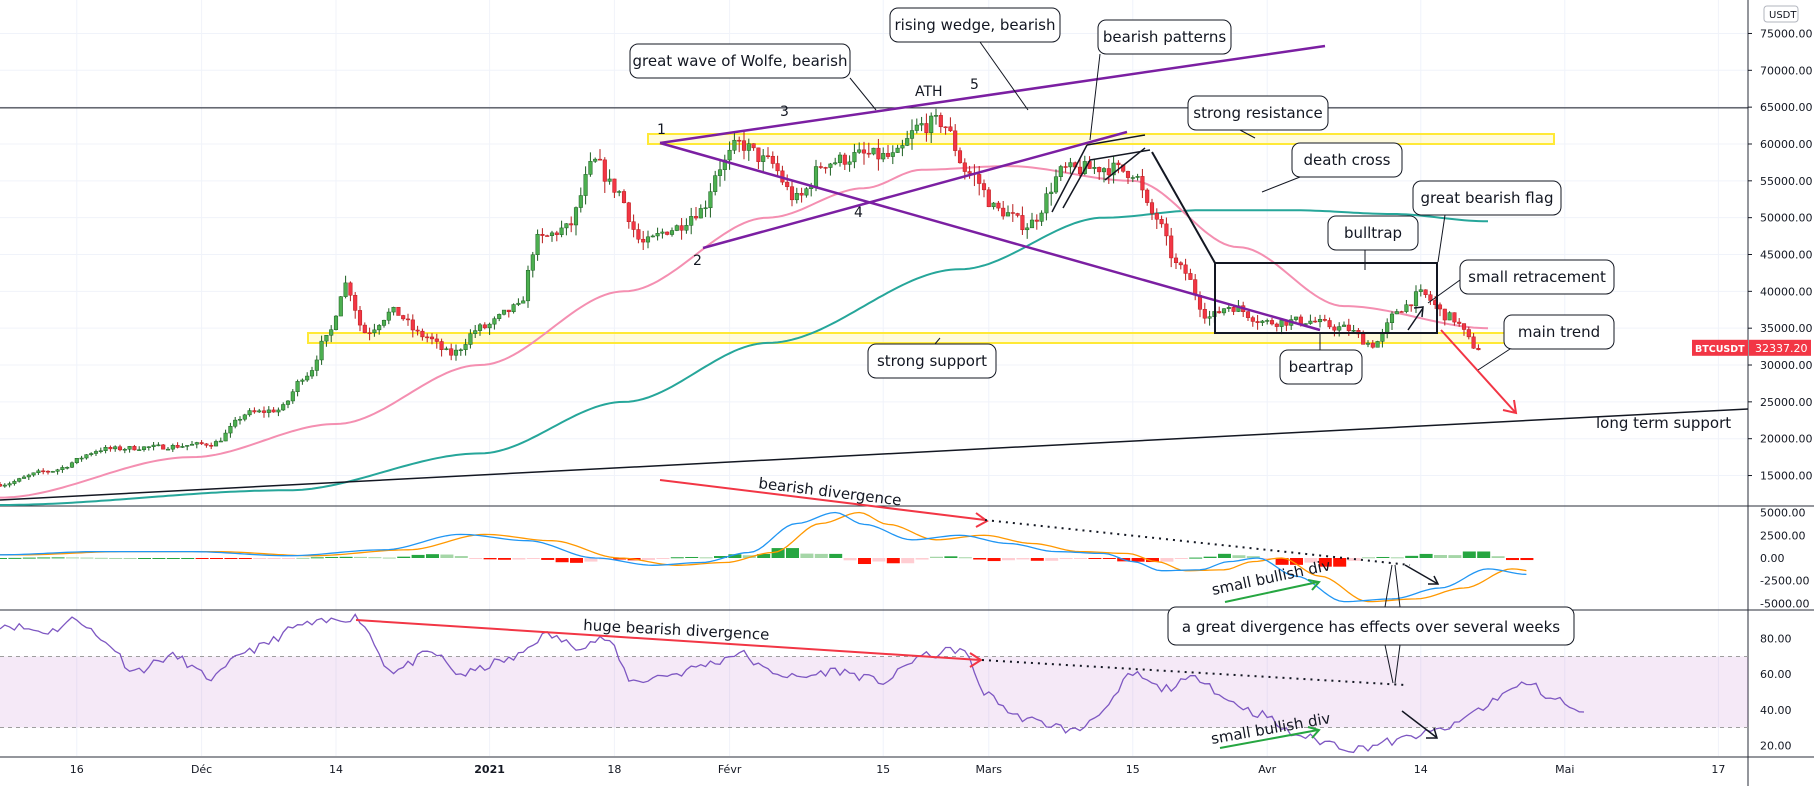 This screenshot has width=1814, height=786. I want to click on macd-tick-label: -5000.00, so click(1784, 603).